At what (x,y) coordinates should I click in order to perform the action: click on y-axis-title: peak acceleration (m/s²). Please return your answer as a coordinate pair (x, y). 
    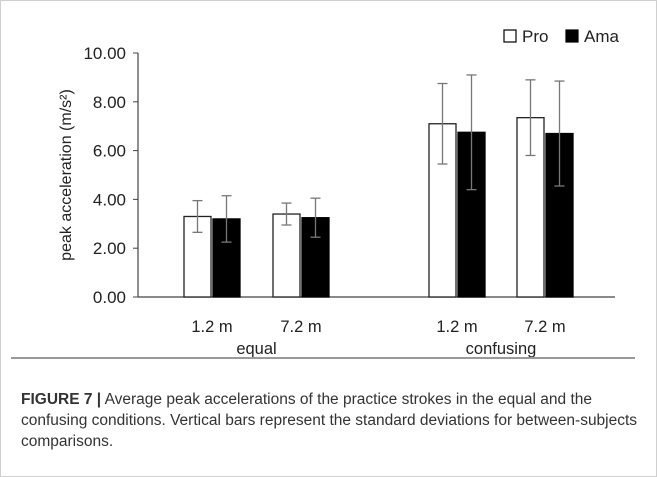
    Looking at the image, I should click on (66, 175).